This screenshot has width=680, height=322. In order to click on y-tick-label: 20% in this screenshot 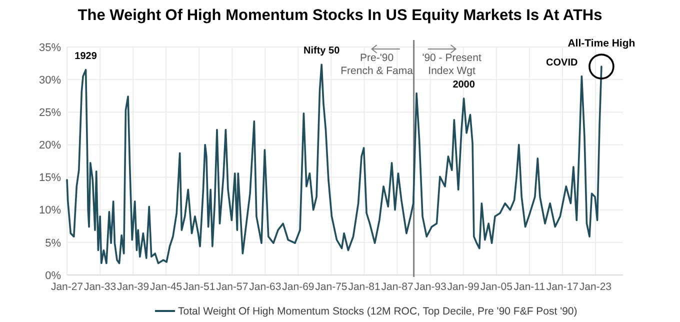, I will do `click(50, 146)`.